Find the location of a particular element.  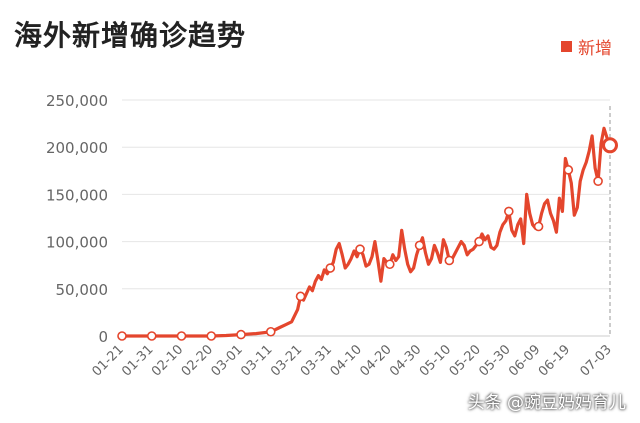

x-tick-label: 05-20 is located at coordinates (465, 360).